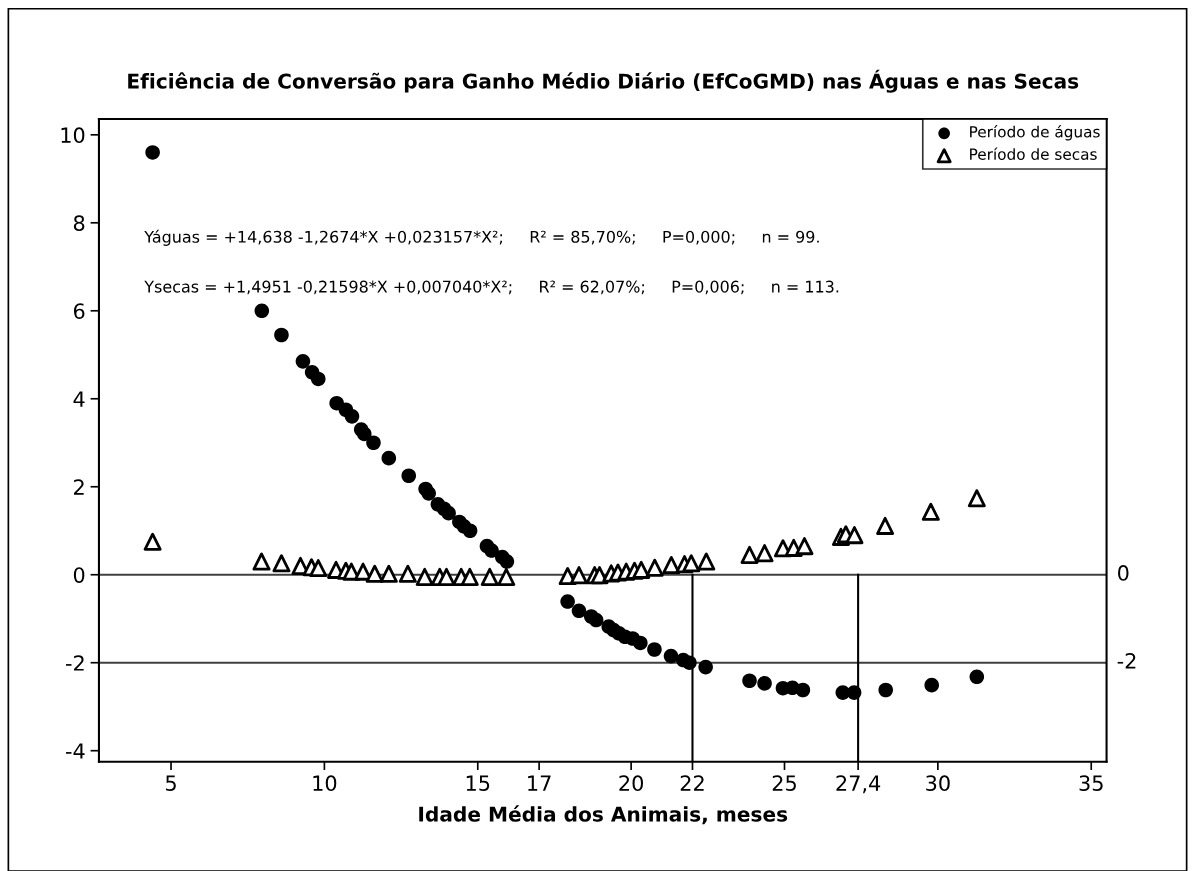  What do you see at coordinates (75, 751) in the screenshot?
I see `y-tick-label: -4` at bounding box center [75, 751].